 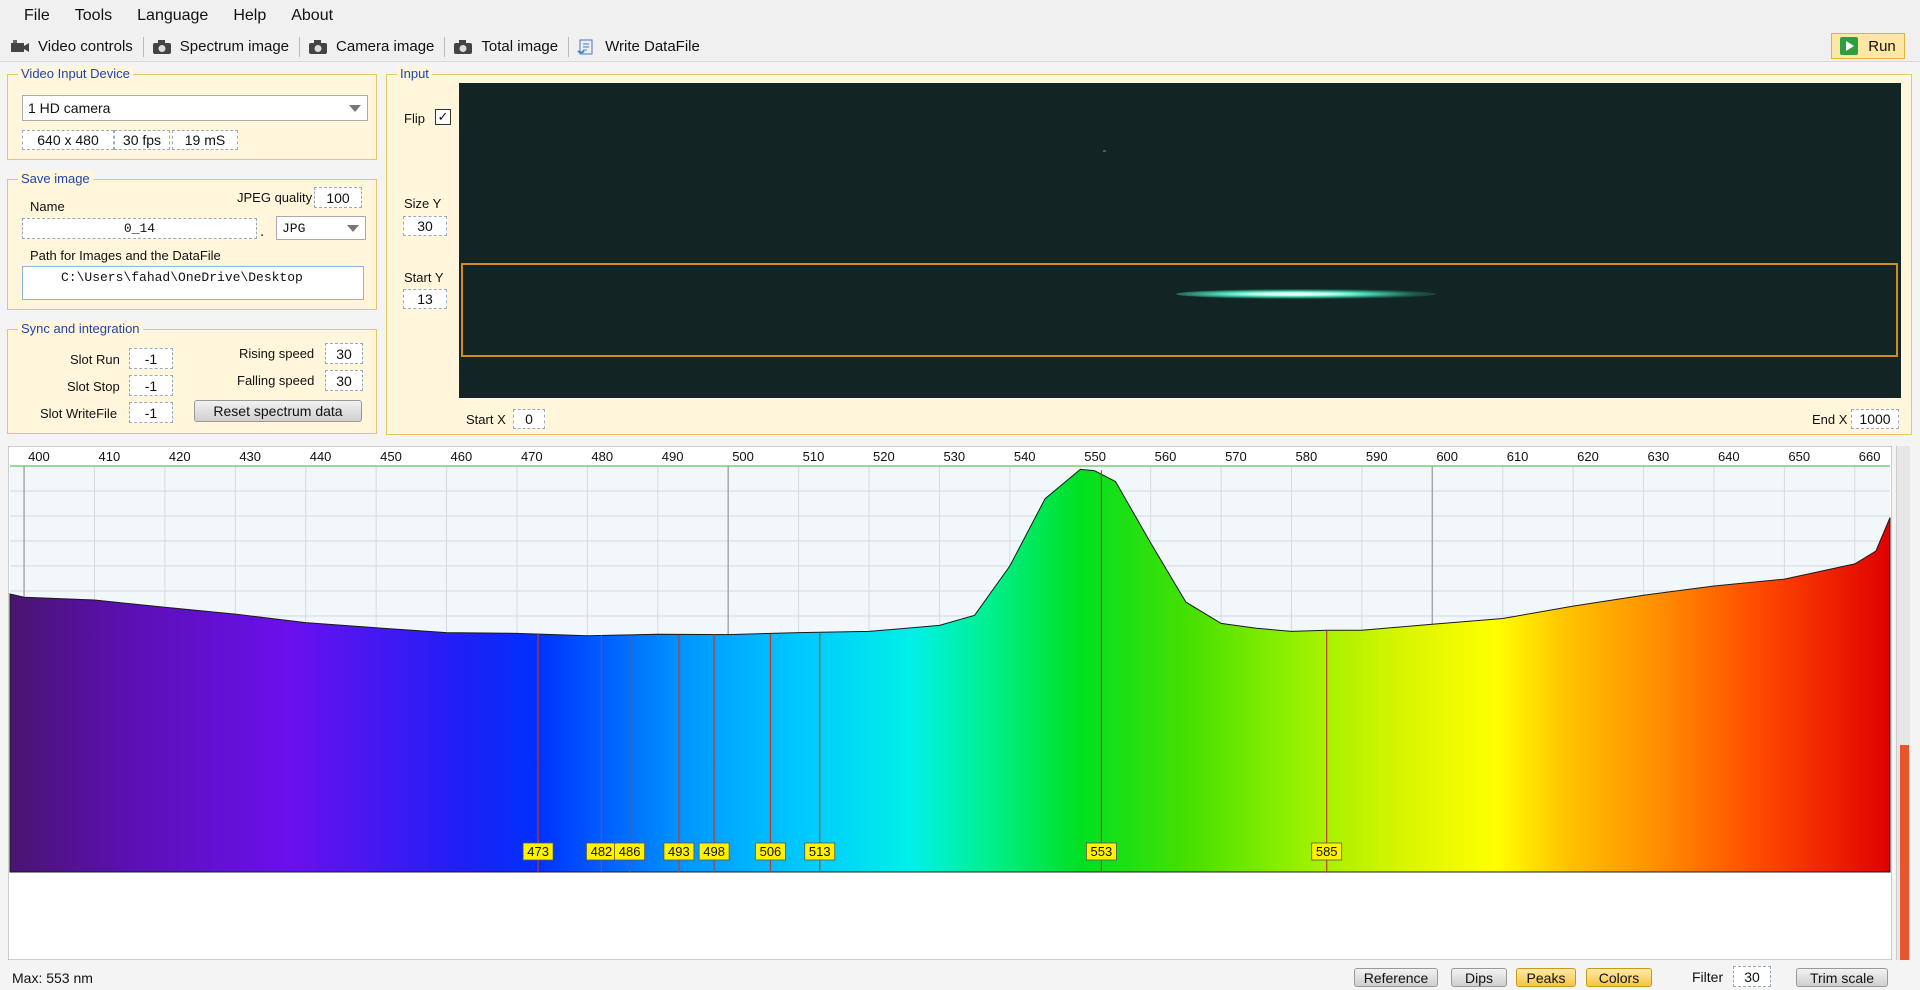 What do you see at coordinates (250, 15) in the screenshot?
I see `menu-help: Help` at bounding box center [250, 15].